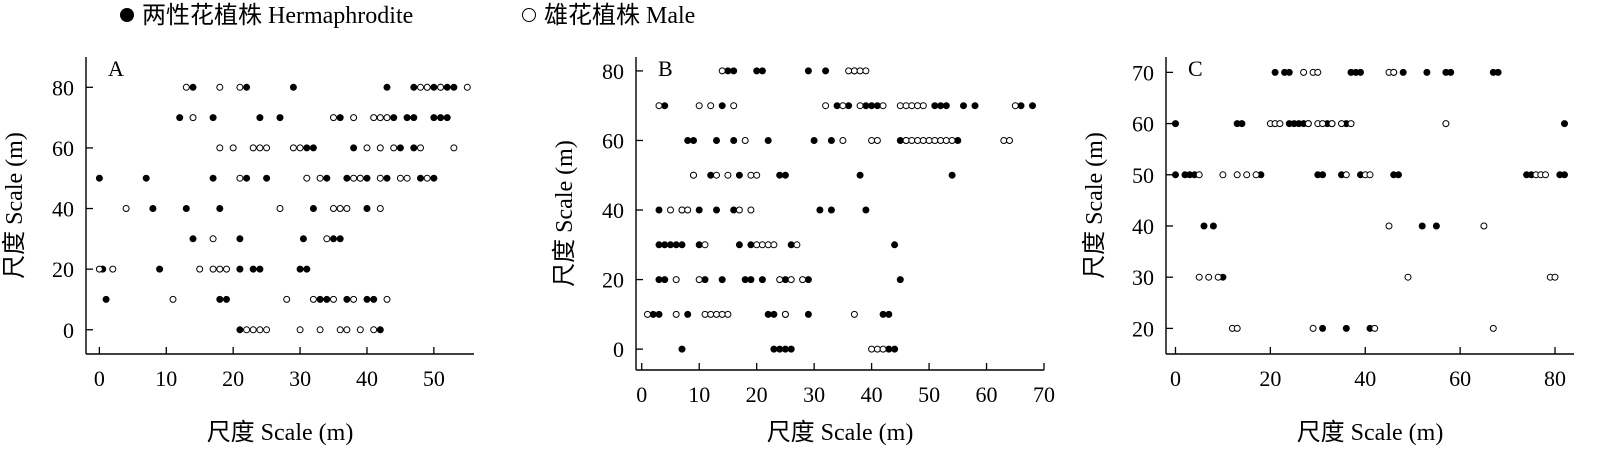 The image size is (1600, 452). What do you see at coordinates (68, 330) in the screenshot?
I see `y-tick-label: 0` at bounding box center [68, 330].